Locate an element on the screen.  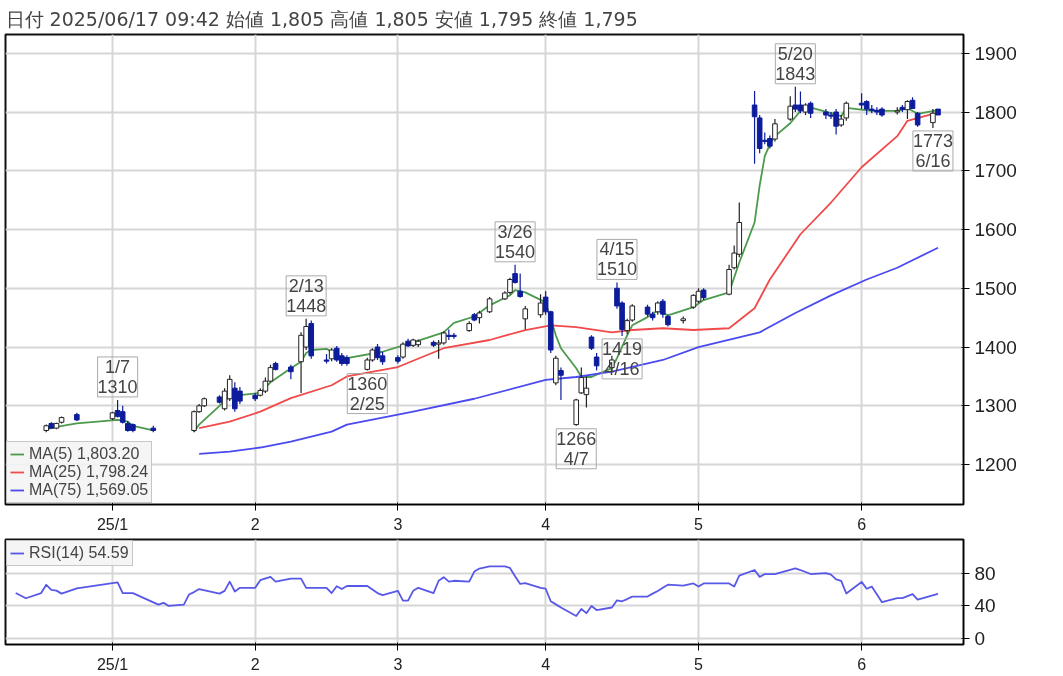
y-tick-label: 1300 is located at coordinates (995, 406).